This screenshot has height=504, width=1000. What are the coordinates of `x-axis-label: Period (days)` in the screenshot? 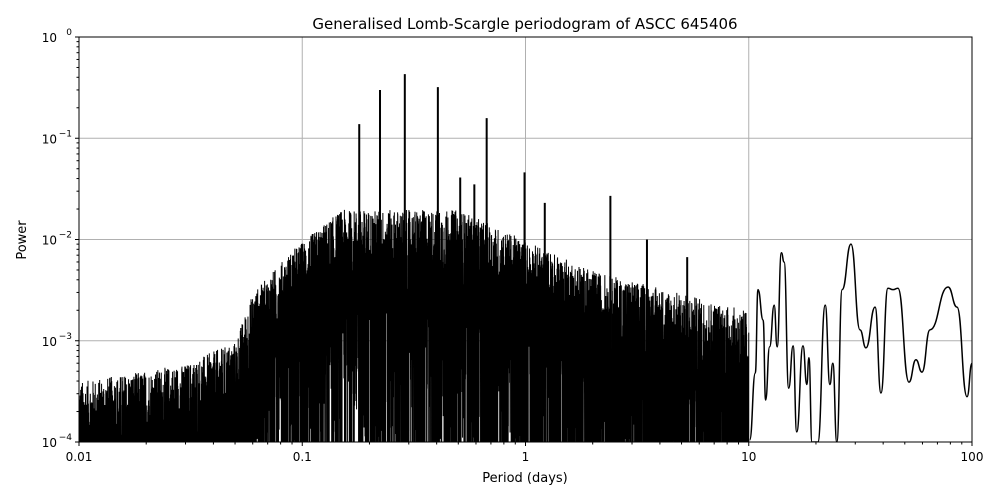 It's located at (525, 478).